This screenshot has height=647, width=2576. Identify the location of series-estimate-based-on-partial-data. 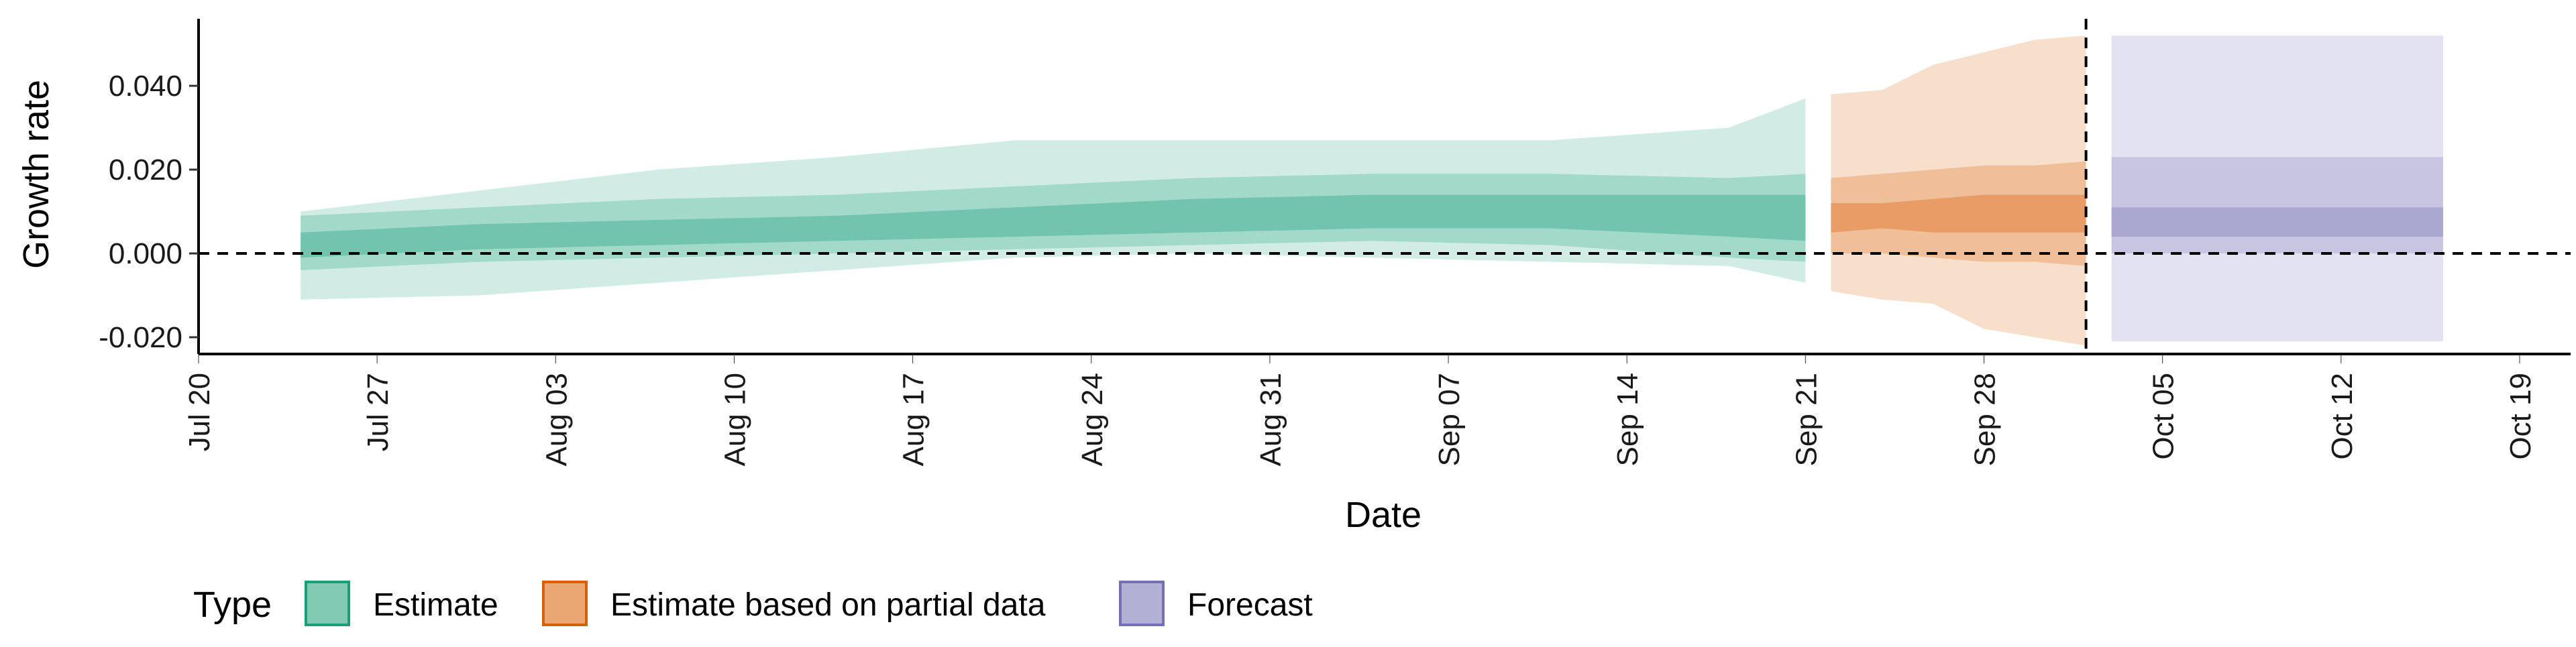
(1958, 191).